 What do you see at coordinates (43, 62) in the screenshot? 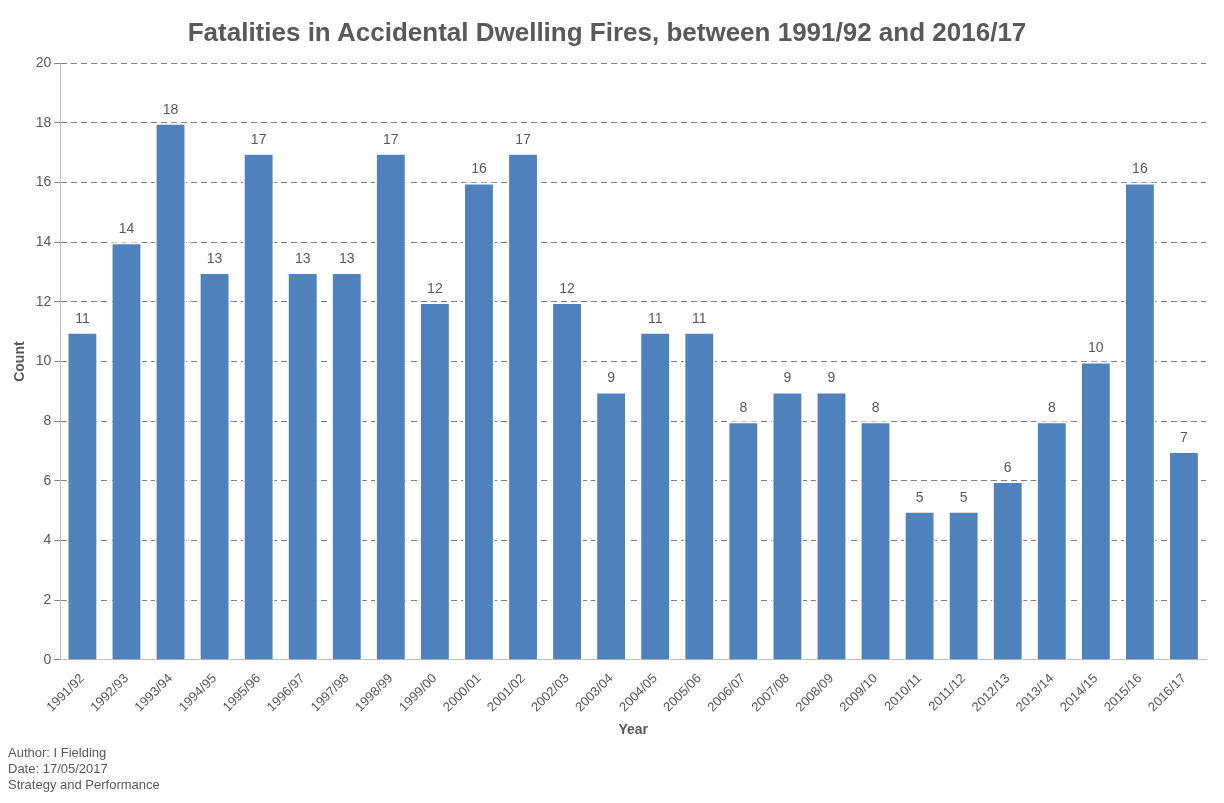
I see `y-tick-label: 20` at bounding box center [43, 62].